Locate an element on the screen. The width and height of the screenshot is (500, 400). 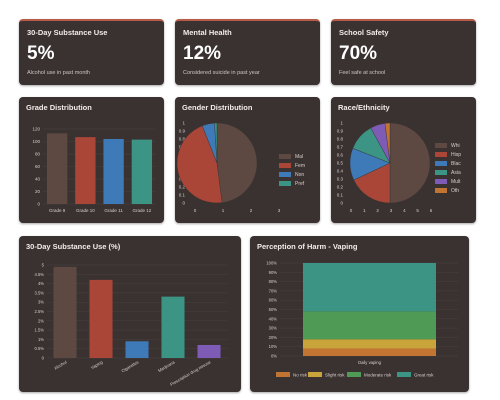
y-tick-label: 30% is located at coordinates (273, 328).